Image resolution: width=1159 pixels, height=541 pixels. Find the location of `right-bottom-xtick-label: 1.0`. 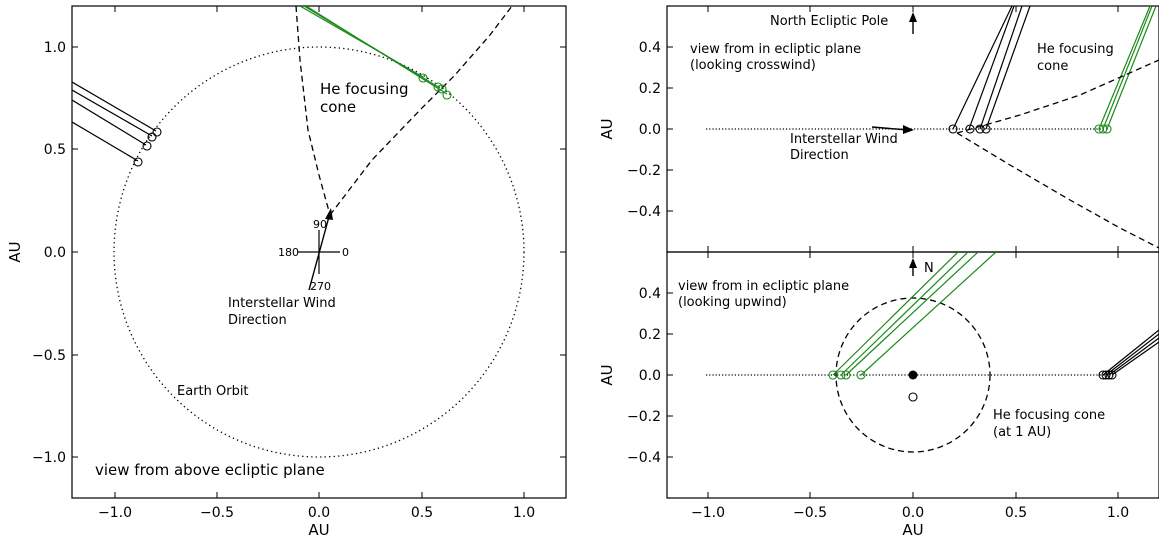

right-bottom-xtick-label: 1.0 is located at coordinates (1118, 513).